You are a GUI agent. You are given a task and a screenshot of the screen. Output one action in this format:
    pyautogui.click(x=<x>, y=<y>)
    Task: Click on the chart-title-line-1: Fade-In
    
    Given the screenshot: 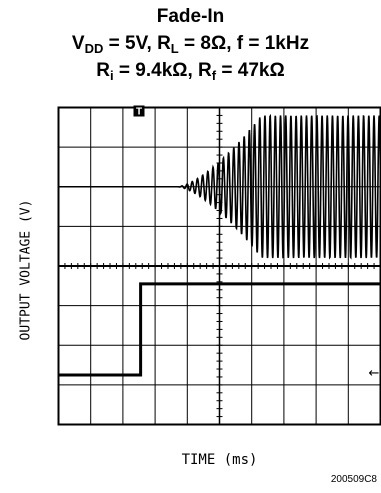 What is the action you would take?
    pyautogui.click(x=190, y=16)
    